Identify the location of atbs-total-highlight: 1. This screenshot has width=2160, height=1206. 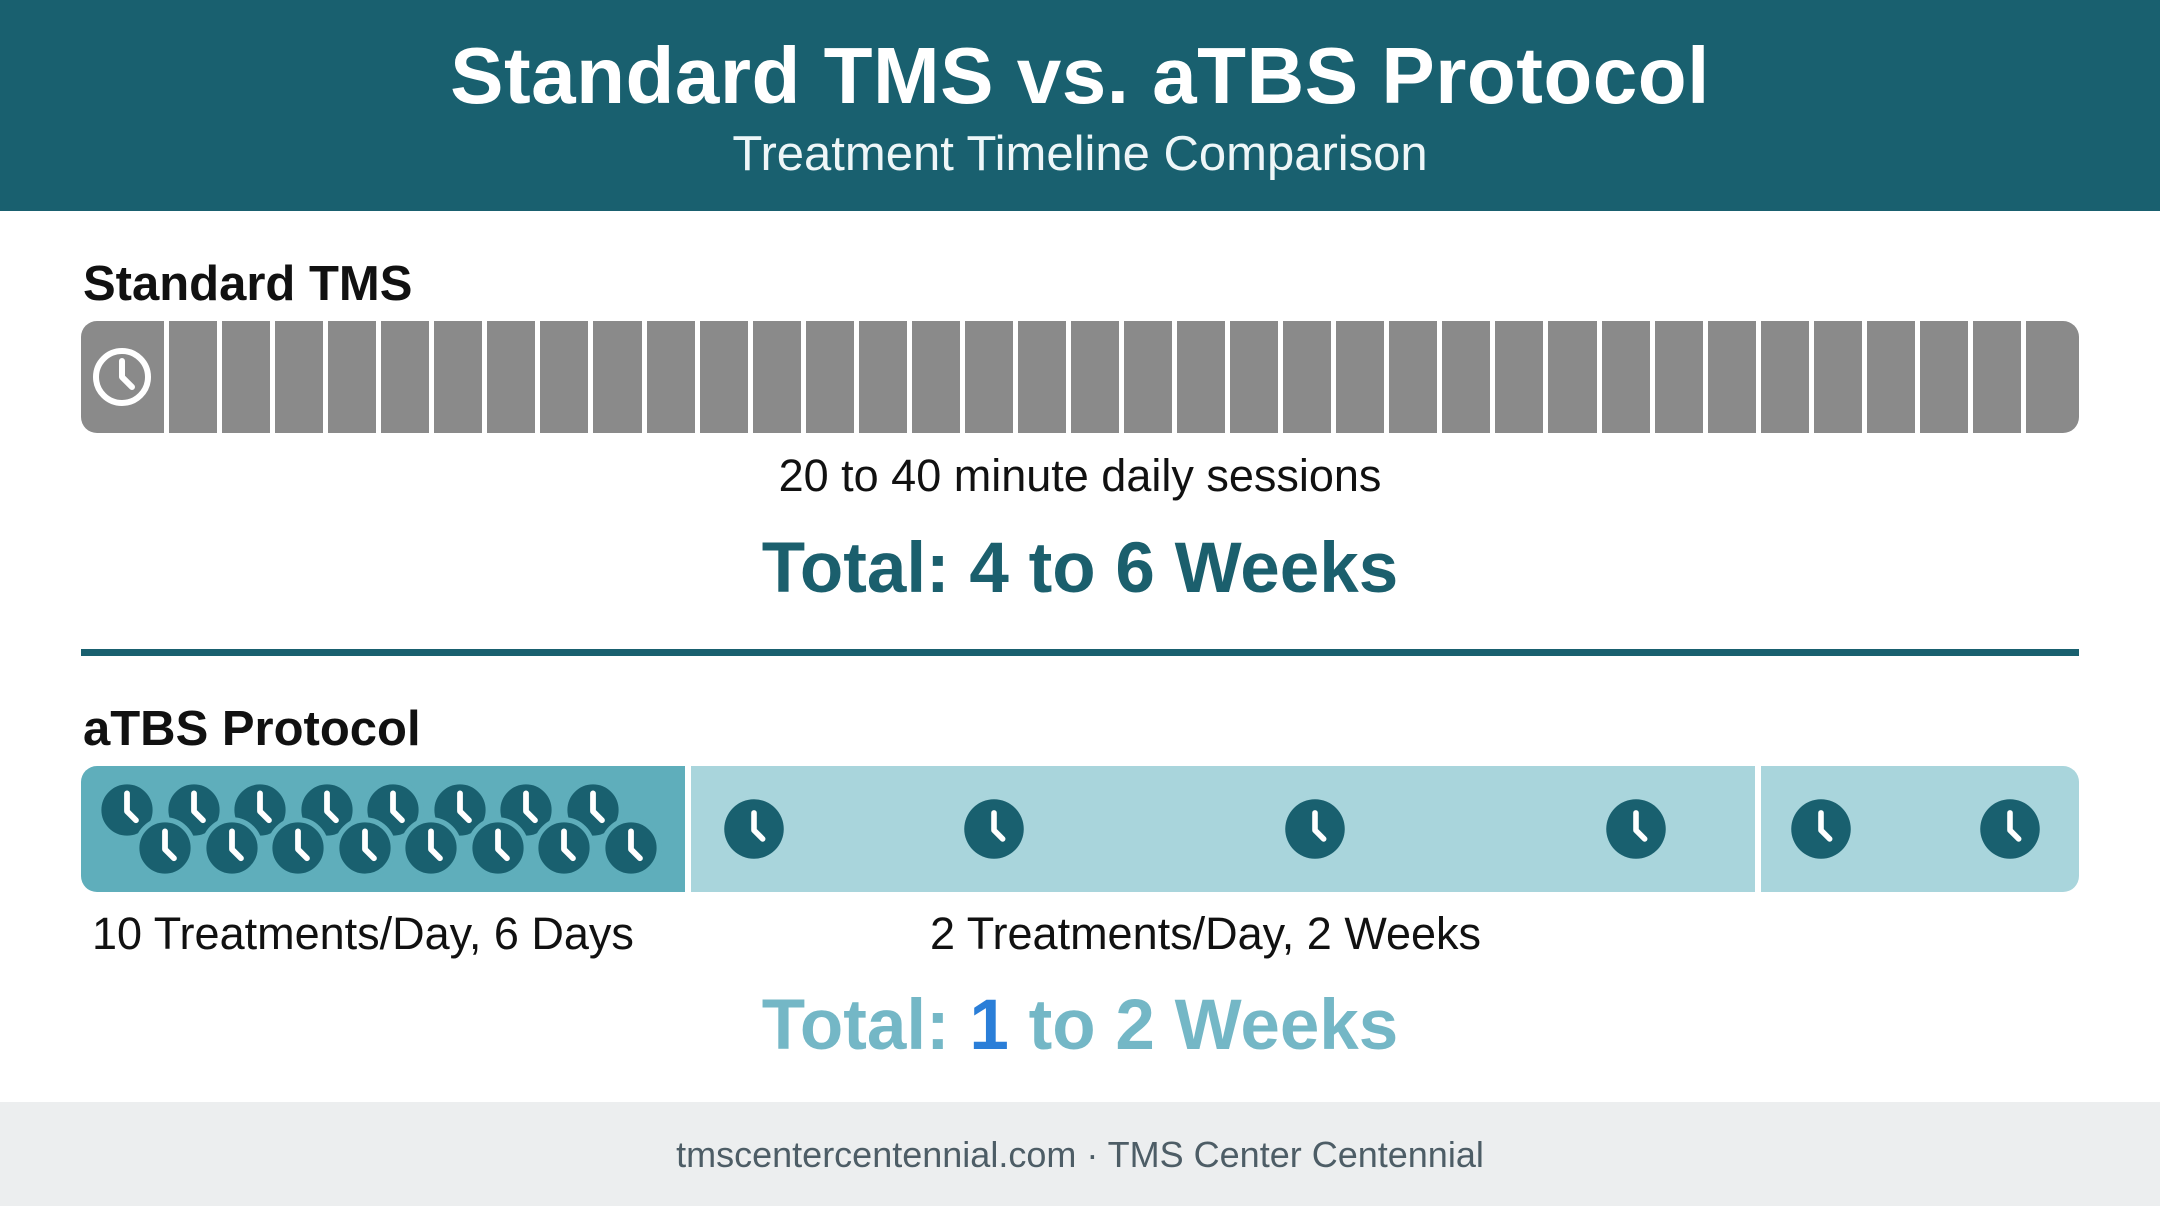
(989, 1025).